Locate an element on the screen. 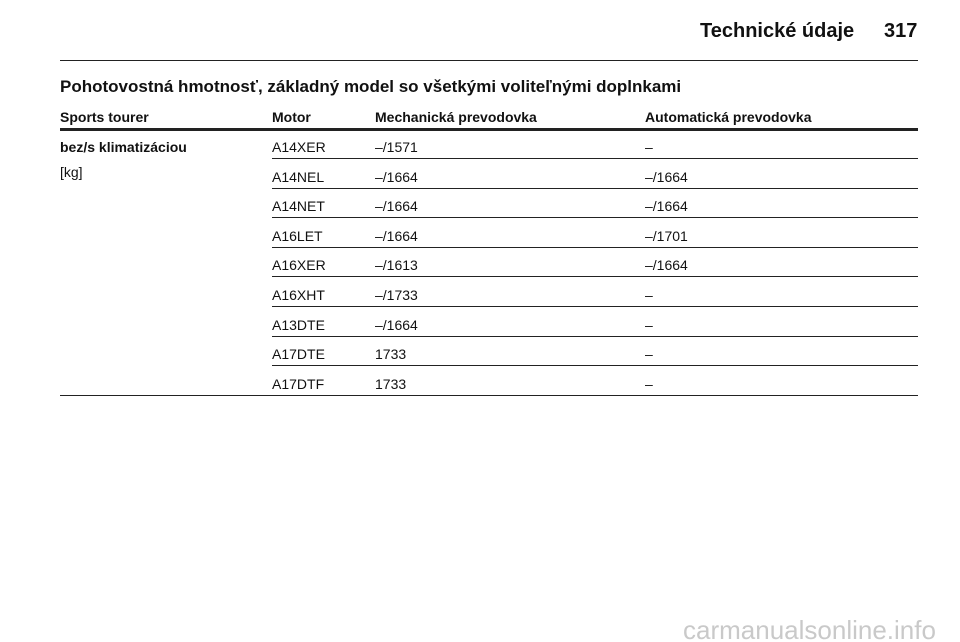  cell: A14NEL is located at coordinates (298, 176).